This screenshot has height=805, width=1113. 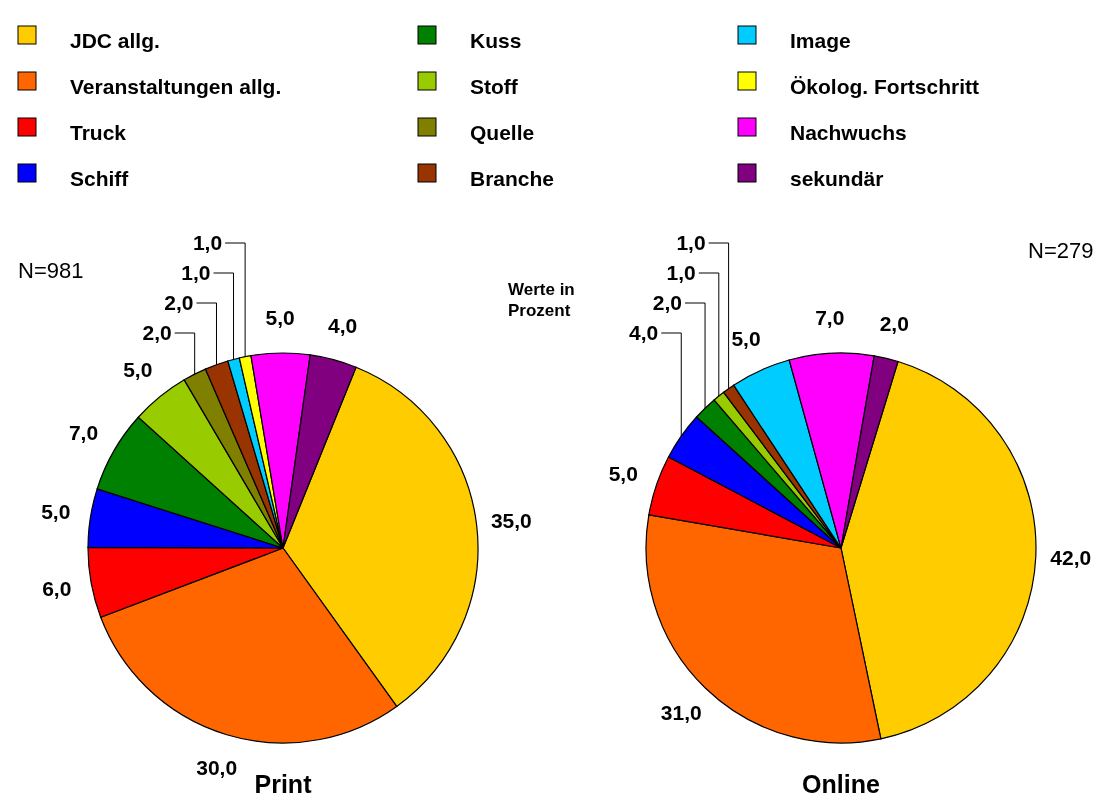 What do you see at coordinates (837, 178) in the screenshot?
I see `legend-label: sekundär` at bounding box center [837, 178].